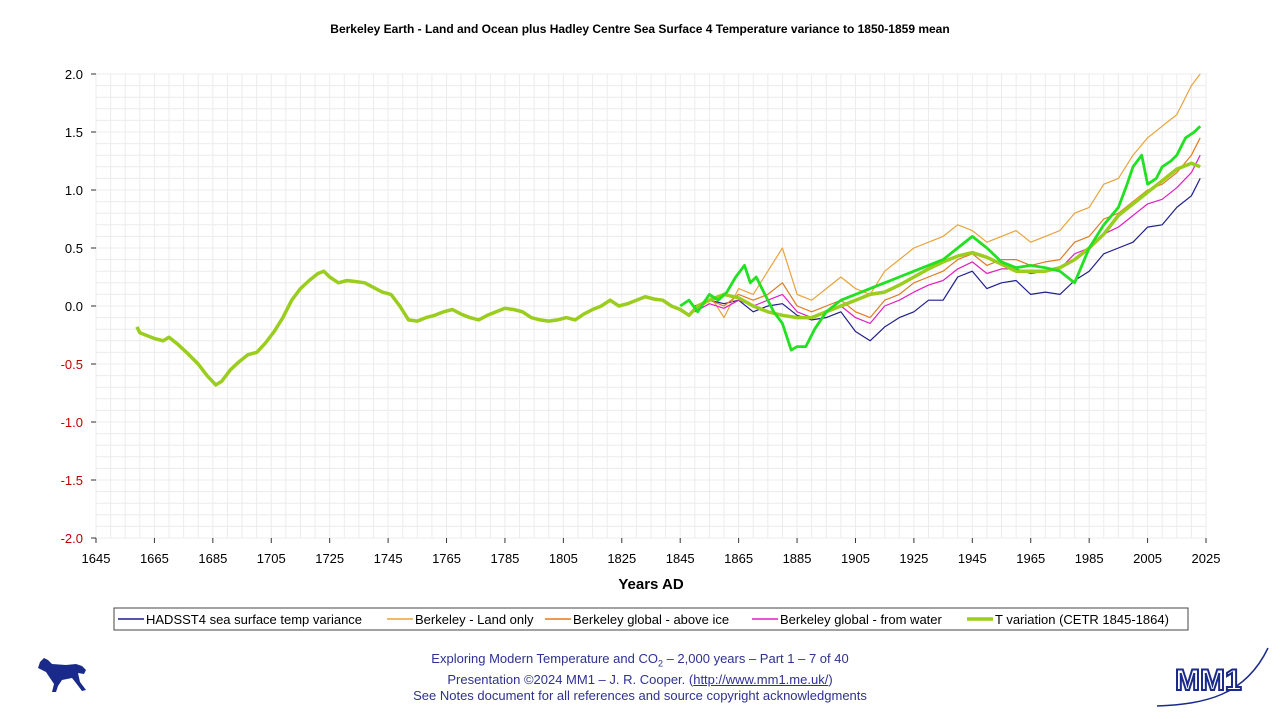  What do you see at coordinates (72, 538) in the screenshot?
I see `y-tick-label: -2.0` at bounding box center [72, 538].